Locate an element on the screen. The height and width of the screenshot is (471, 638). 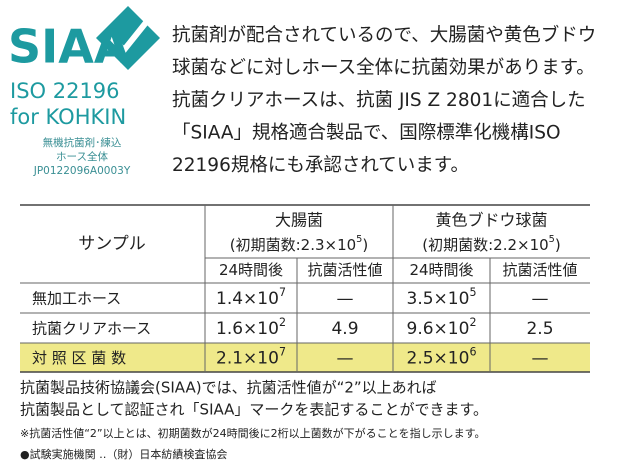
cell-value-base: 2.5×10 is located at coordinates (438, 359).